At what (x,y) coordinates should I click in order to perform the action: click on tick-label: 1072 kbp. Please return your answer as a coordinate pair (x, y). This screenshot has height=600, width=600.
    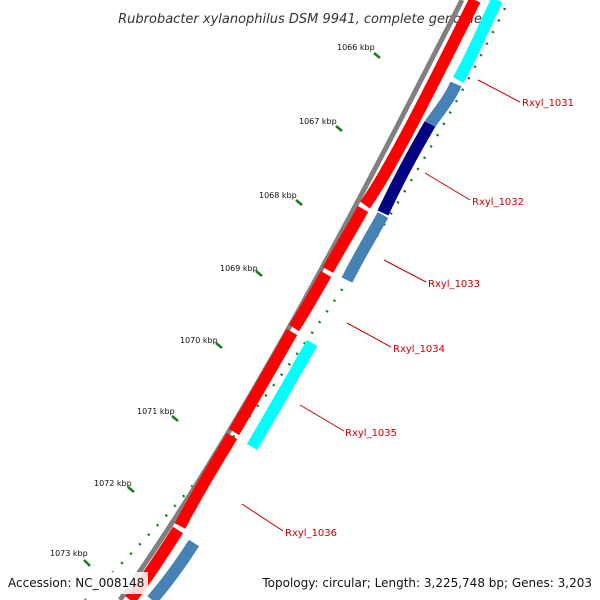
    Looking at the image, I should click on (113, 483).